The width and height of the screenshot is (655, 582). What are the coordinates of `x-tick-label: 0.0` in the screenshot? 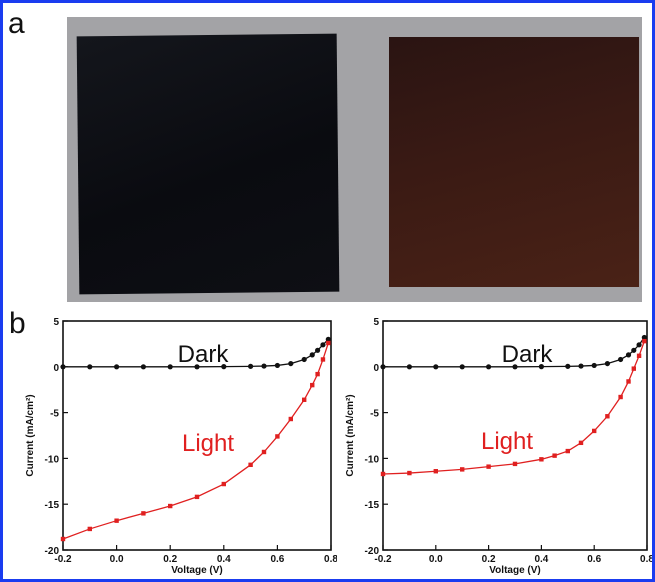 It's located at (117, 559).